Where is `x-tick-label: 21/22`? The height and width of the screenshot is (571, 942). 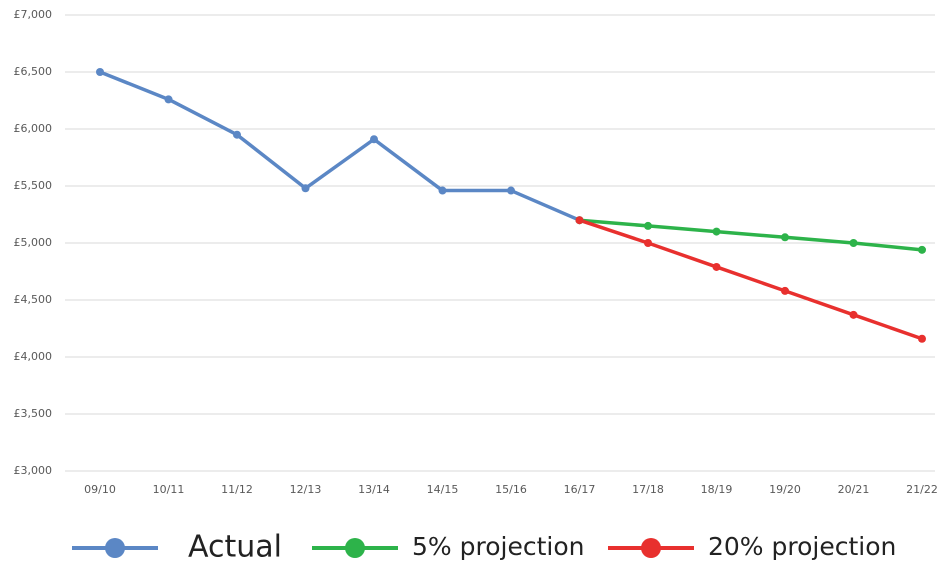 x-tick-label: 21/22 is located at coordinates (922, 489).